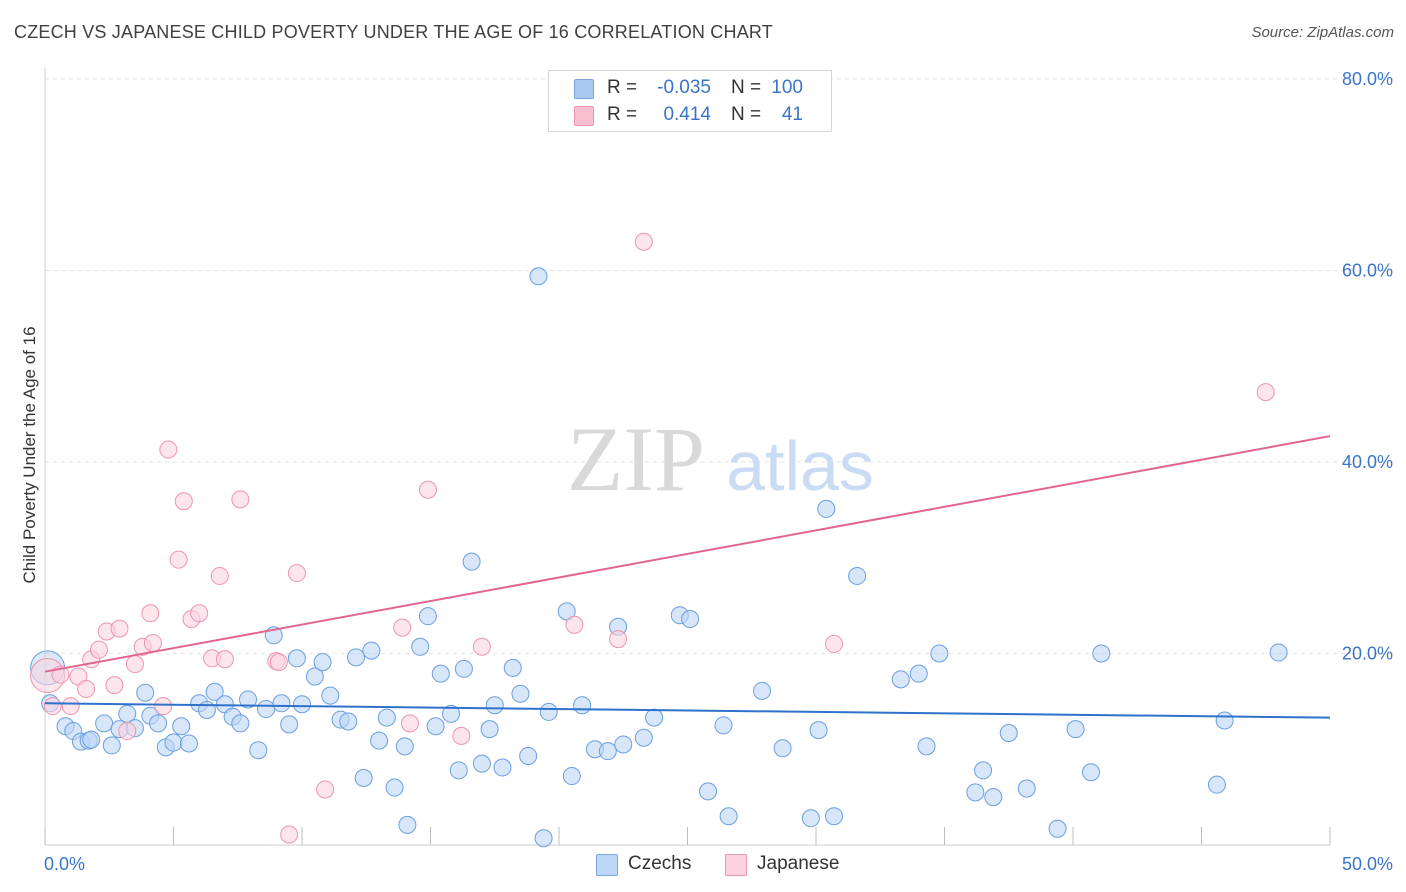 Image resolution: width=1406 pixels, height=892 pixels. I want to click on n-value: 100, so click(787, 87).